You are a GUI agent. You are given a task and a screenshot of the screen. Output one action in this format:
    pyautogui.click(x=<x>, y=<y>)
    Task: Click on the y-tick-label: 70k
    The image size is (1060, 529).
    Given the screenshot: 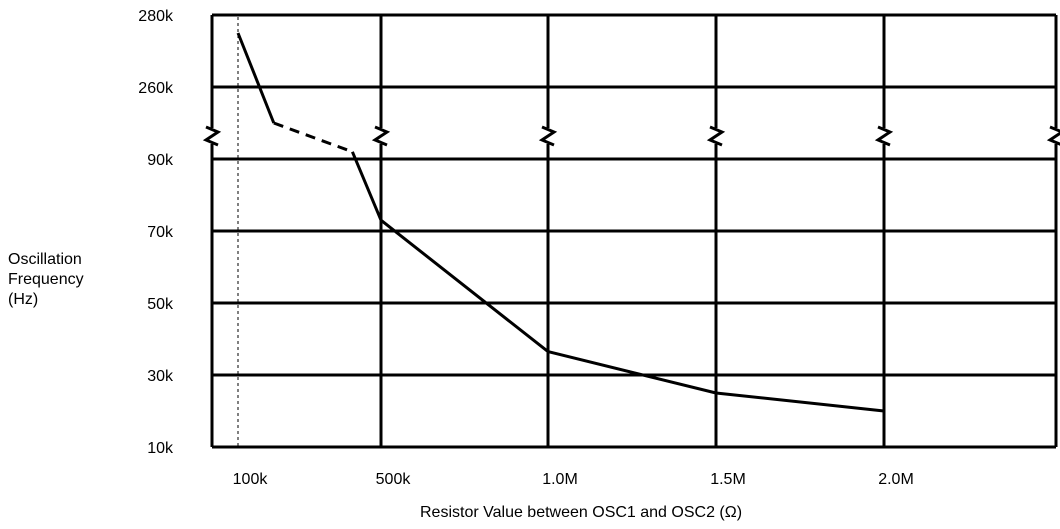 What is the action you would take?
    pyautogui.click(x=160, y=232)
    